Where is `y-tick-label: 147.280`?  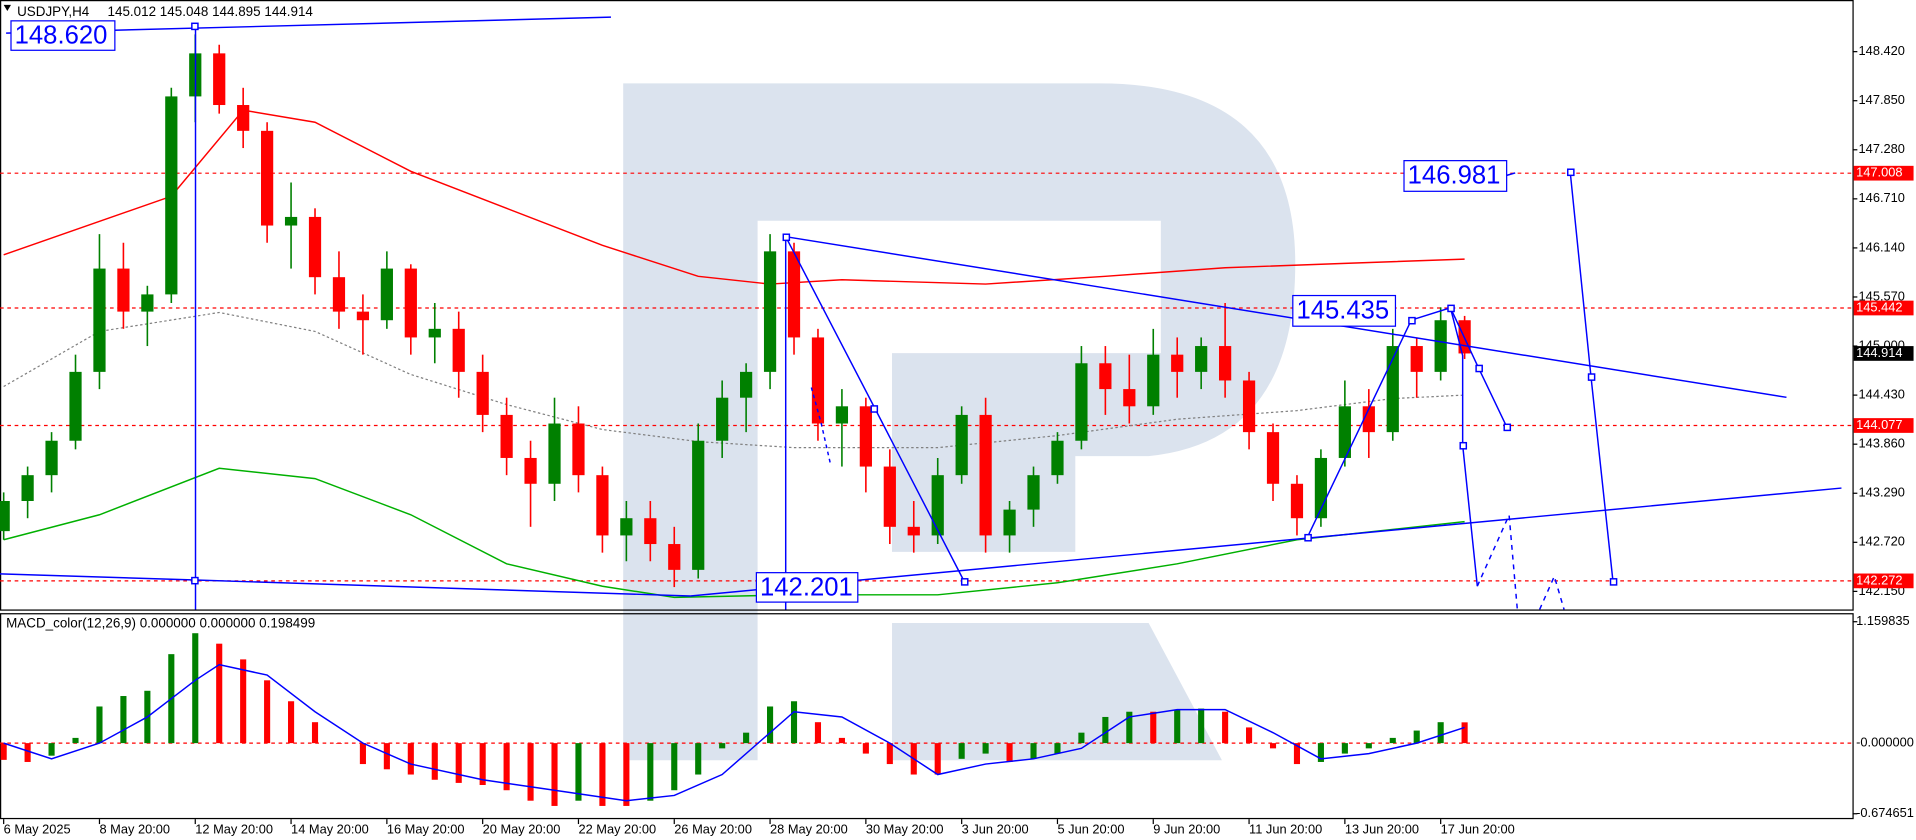
y-tick-label: 147.280 is located at coordinates (1882, 148).